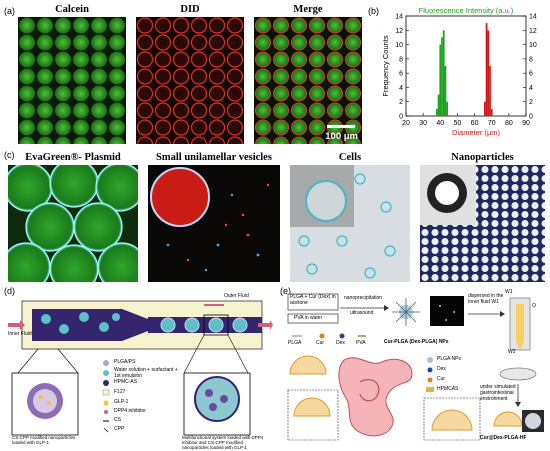  Describe the element at coordinates (458, 123) in the screenshot. I see `x-tick-label: 50` at that location.